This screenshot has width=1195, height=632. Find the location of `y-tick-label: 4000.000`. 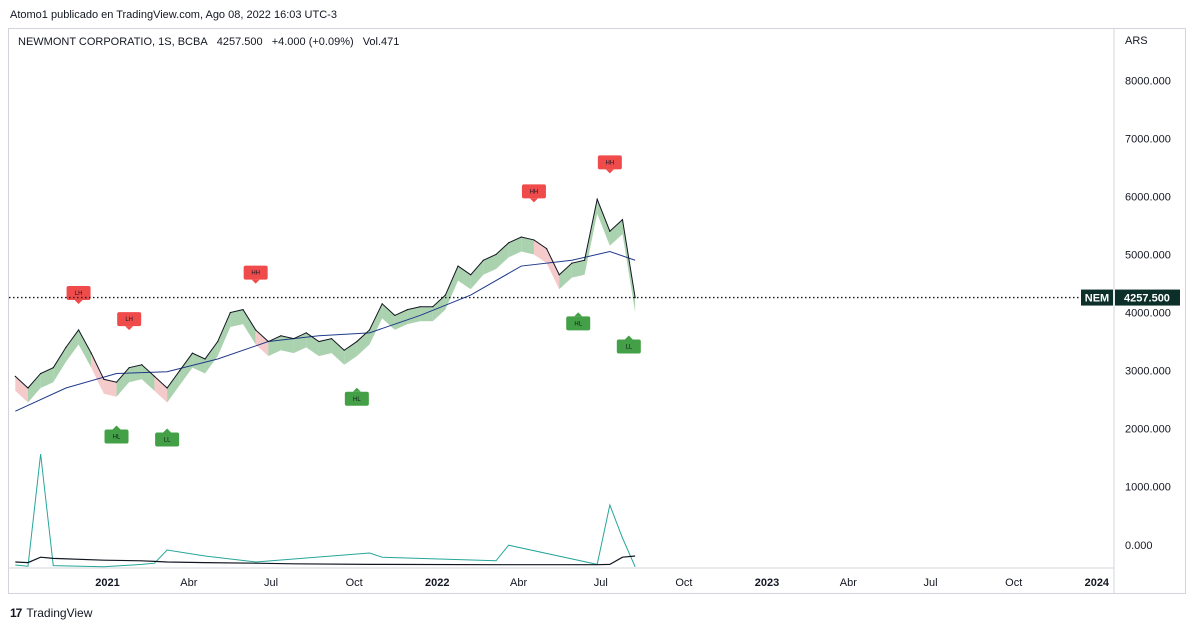

y-tick-label: 4000.000 is located at coordinates (1148, 314).